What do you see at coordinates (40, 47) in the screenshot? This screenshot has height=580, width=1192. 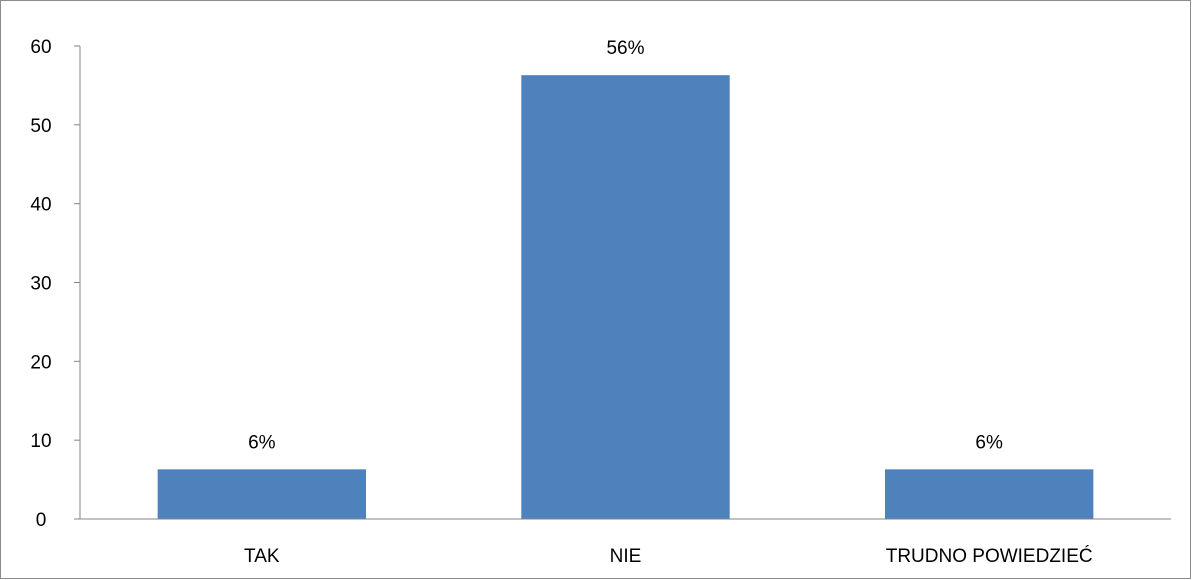 I see `y-tick-label: 60` at bounding box center [40, 47].